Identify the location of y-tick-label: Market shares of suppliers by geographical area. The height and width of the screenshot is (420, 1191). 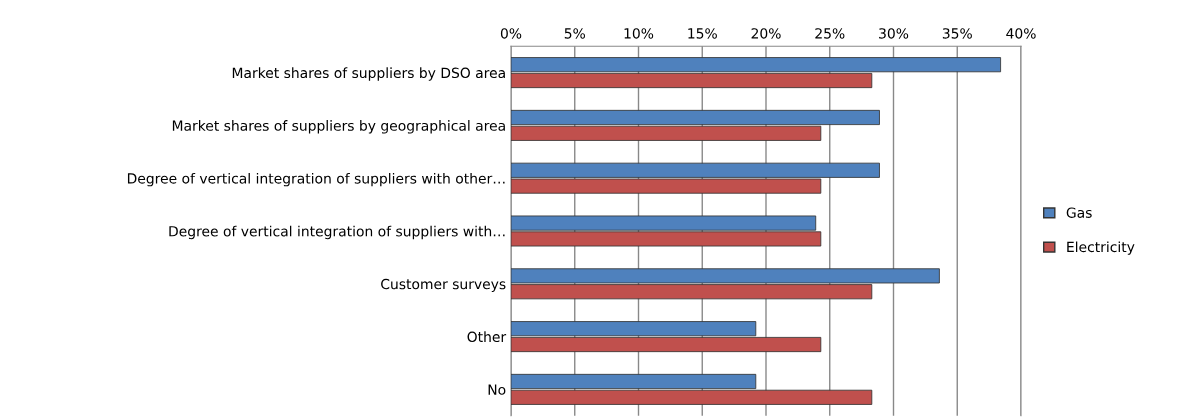
(338, 127).